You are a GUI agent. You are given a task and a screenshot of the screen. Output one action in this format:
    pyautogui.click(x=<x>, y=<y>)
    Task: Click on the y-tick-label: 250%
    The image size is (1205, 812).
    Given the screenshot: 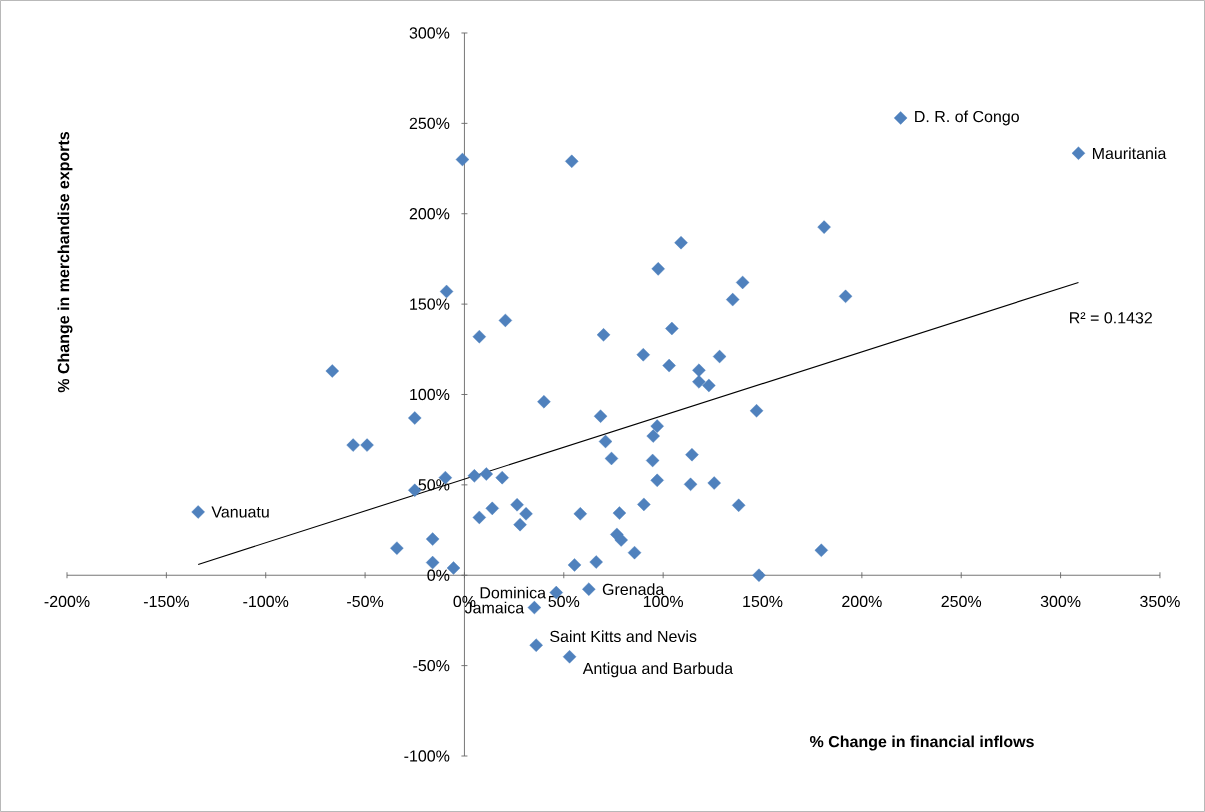 What is the action you would take?
    pyautogui.click(x=429, y=123)
    